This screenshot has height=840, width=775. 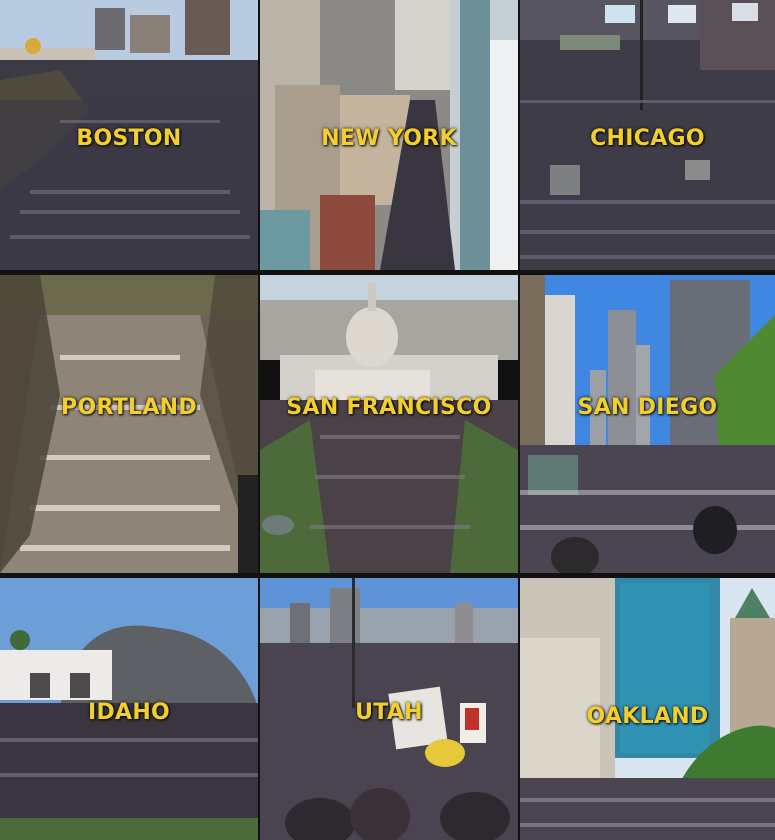 I want to click on city-label-san-diego: SAN DIEGO, so click(x=647, y=407).